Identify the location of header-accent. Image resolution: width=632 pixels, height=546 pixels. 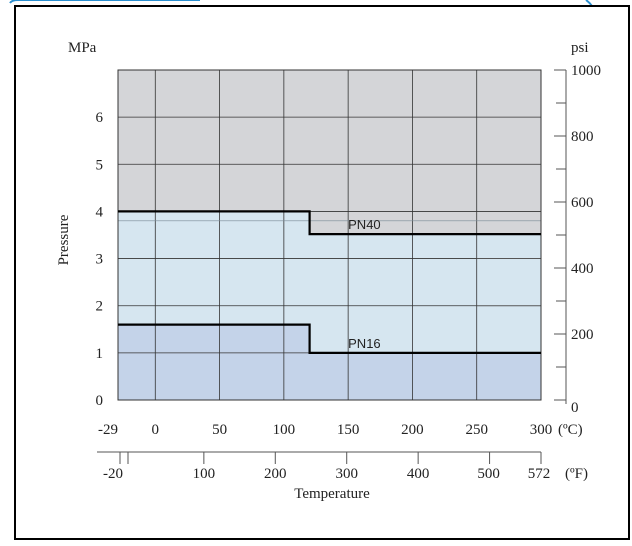
(104, 2).